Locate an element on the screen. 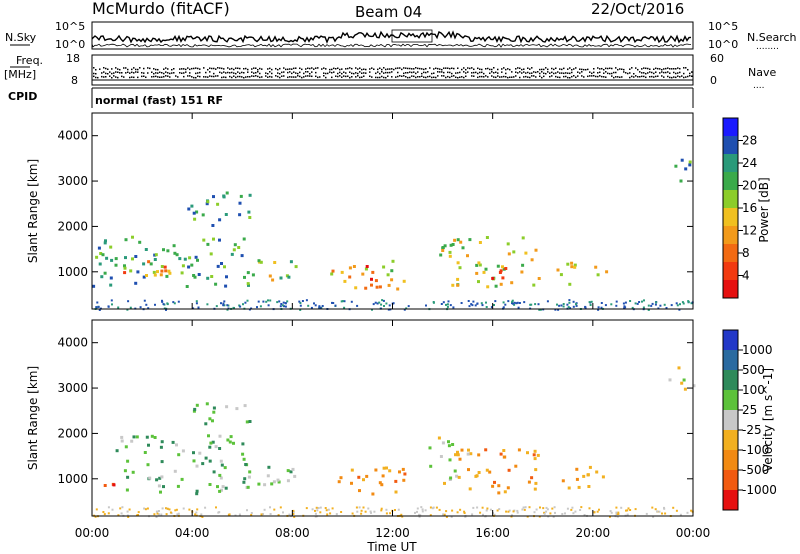  x-tick-label: 08:00 is located at coordinates (292, 533).